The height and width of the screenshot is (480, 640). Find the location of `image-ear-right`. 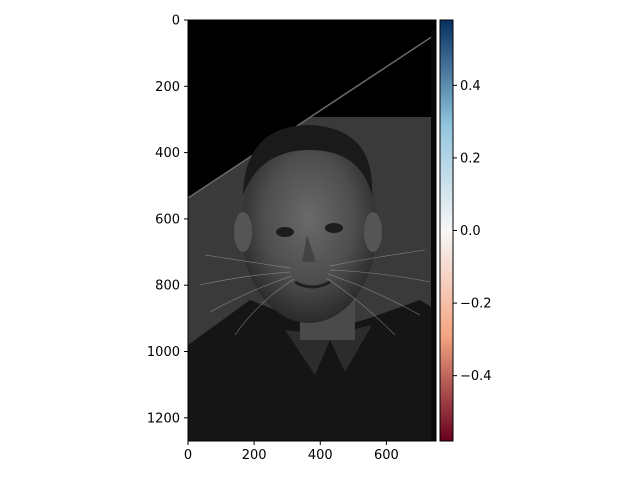

image-ear-right is located at coordinates (373, 232).